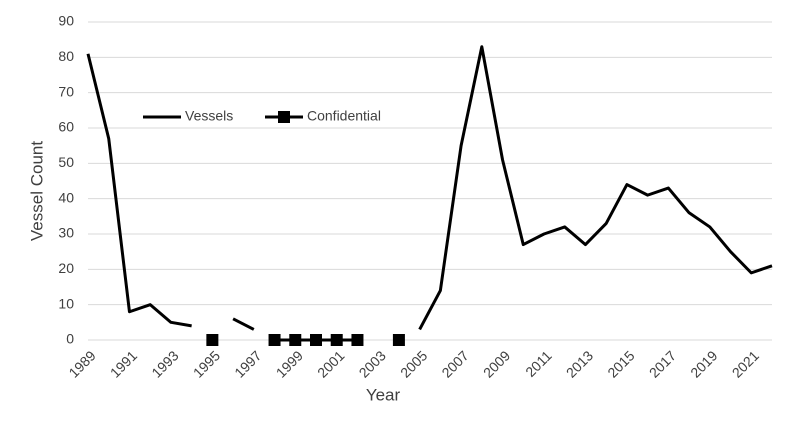  Describe the element at coordinates (247, 363) in the screenshot. I see `x-tick-label: 1997` at that location.